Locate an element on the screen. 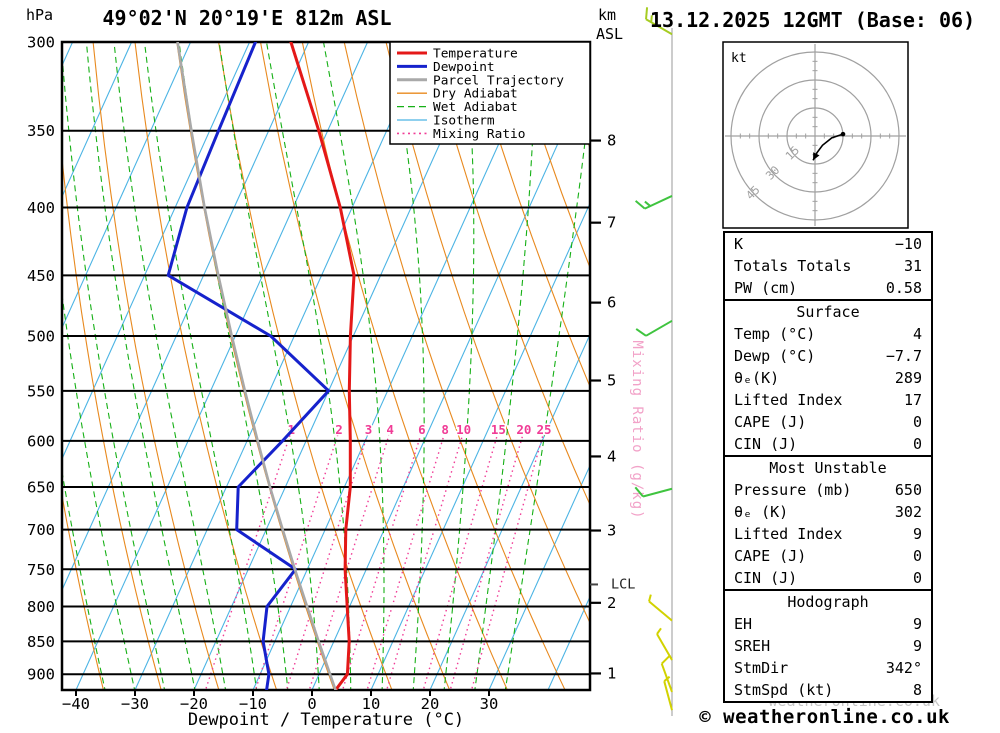 The width and height of the screenshot is (1000, 733). svg-text: Wet Adiabat is located at coordinates (475, 107).